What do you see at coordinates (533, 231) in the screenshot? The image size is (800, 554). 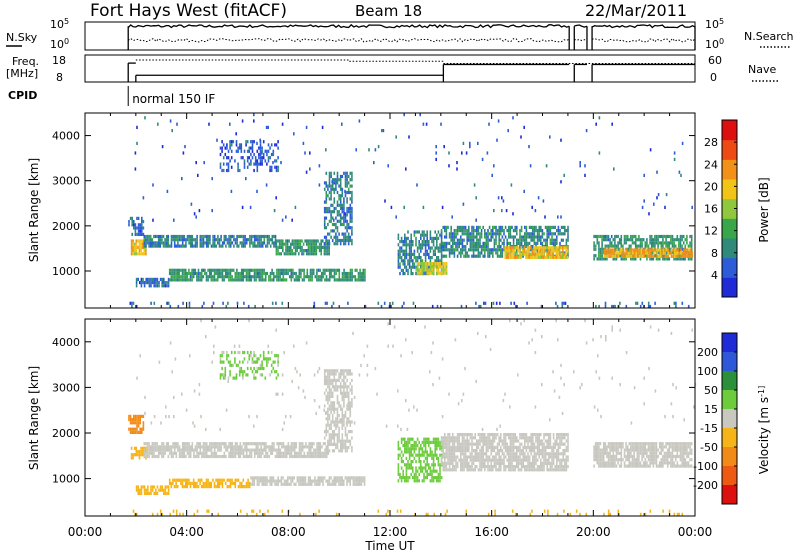 I see `power-cells-10-1997` at bounding box center [533, 231].